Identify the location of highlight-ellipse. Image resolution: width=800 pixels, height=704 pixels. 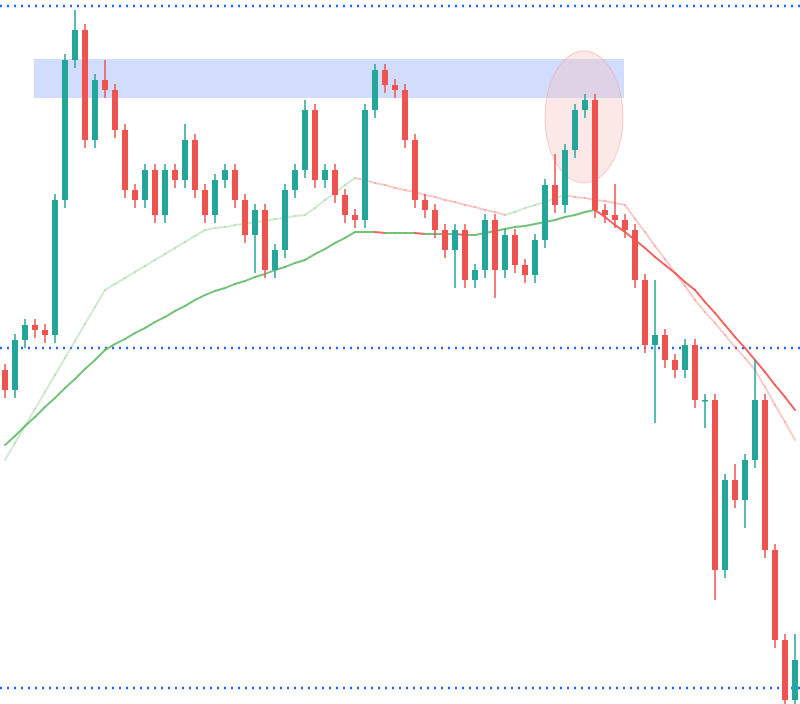
(584, 117).